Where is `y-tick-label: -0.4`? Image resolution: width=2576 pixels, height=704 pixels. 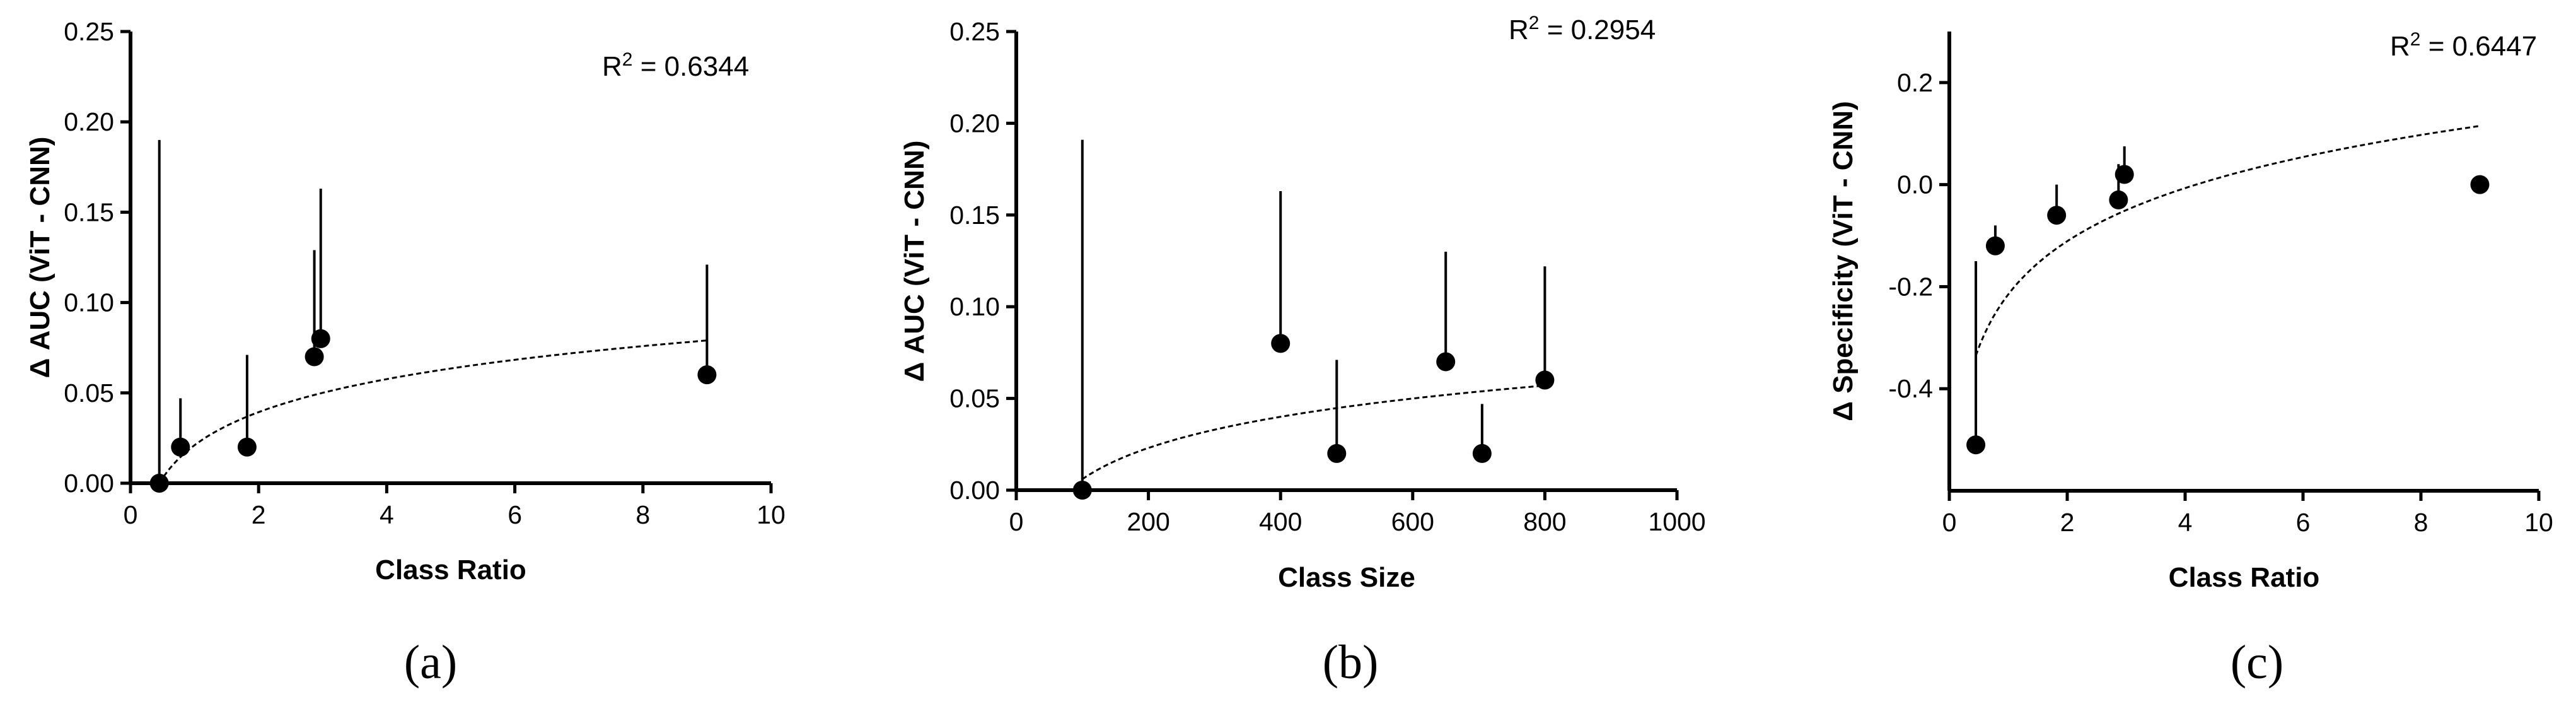
y-tick-label: -0.4 is located at coordinates (1910, 388).